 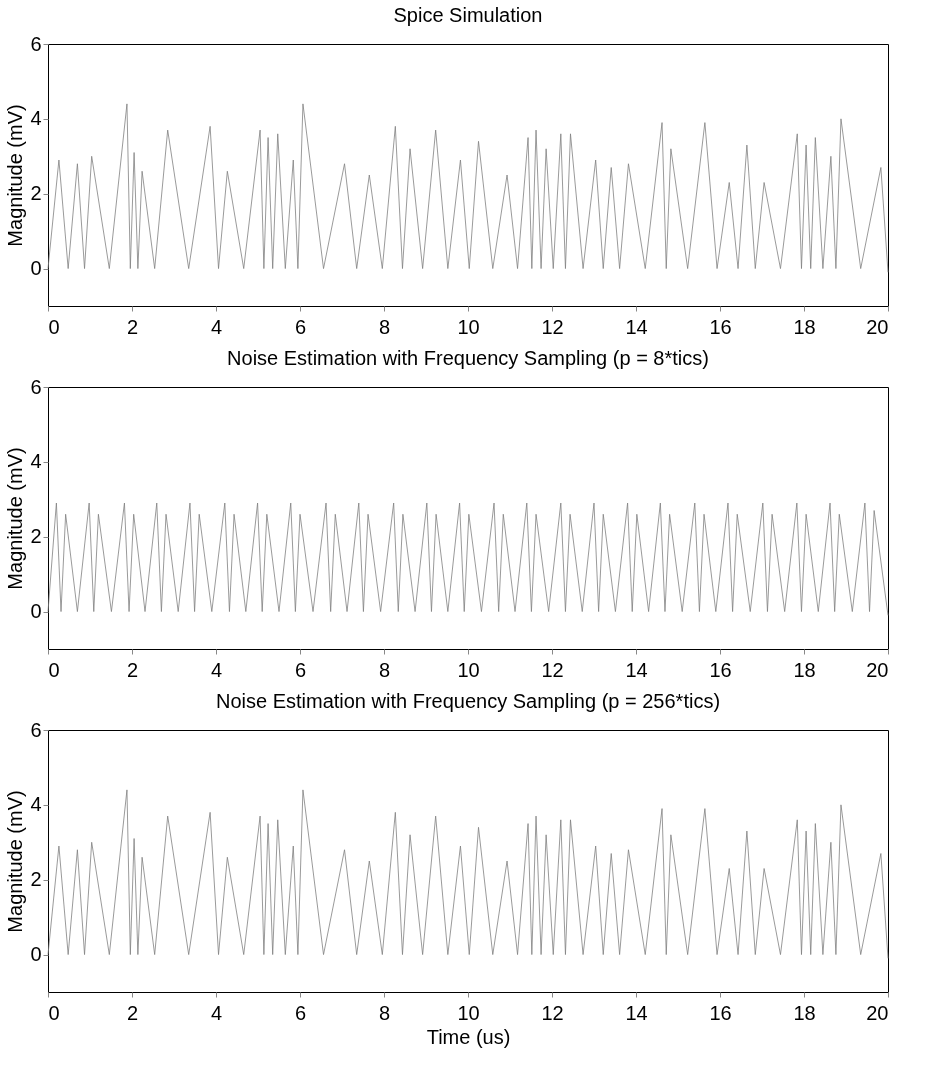 What do you see at coordinates (468, 1036) in the screenshot?
I see `x-axis-title: Time (us)` at bounding box center [468, 1036].